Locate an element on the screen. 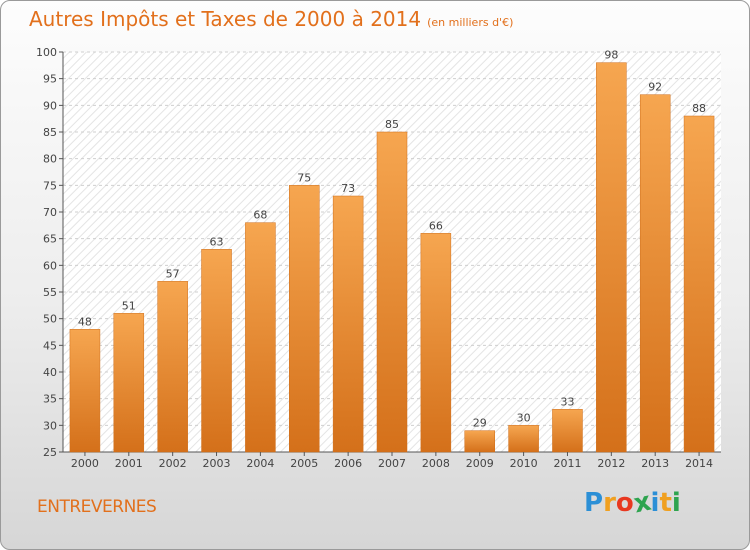 This screenshot has height=550, width=750. town-name: ENTREVERNES is located at coordinates (97, 507).